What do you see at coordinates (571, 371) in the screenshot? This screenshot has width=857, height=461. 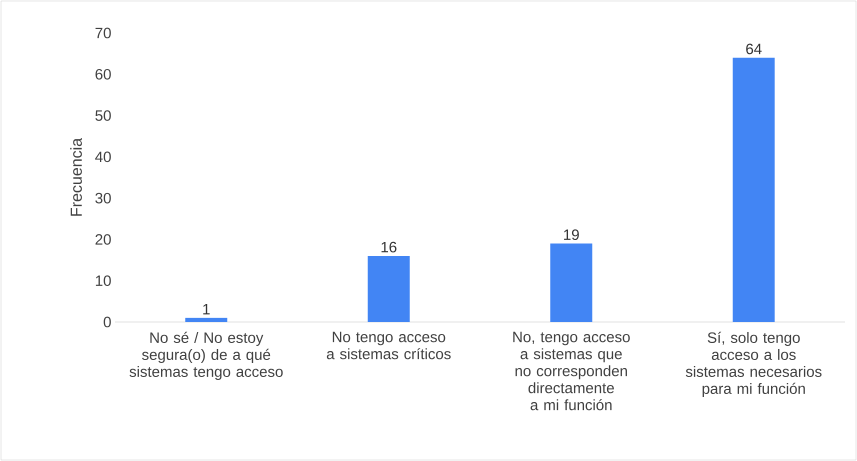 I see `x-tick-label: No, tengo acceso a sistemas que no corresponden directamente a mi función` at bounding box center [571, 371].